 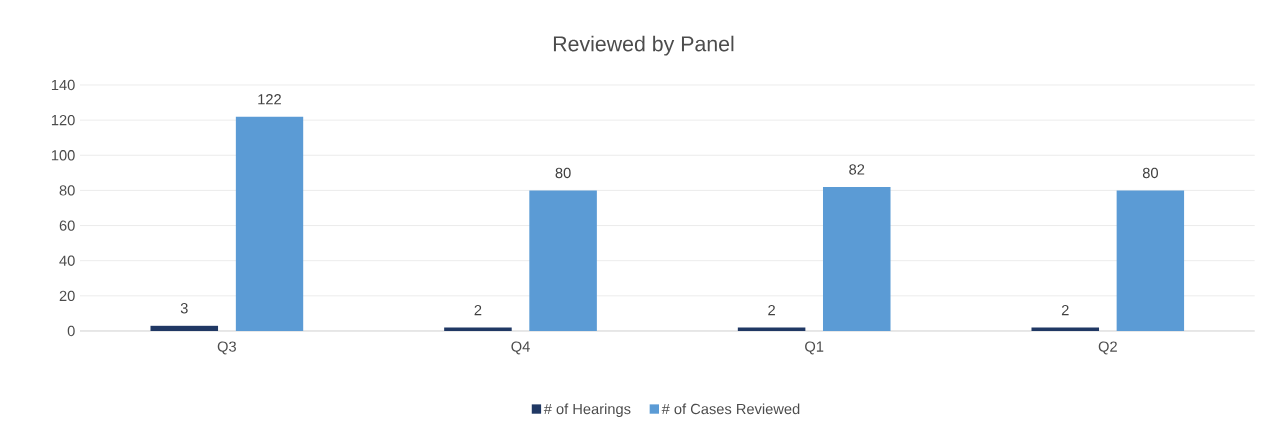 What do you see at coordinates (857, 169) in the screenshot?
I see `data-label: 82` at bounding box center [857, 169].